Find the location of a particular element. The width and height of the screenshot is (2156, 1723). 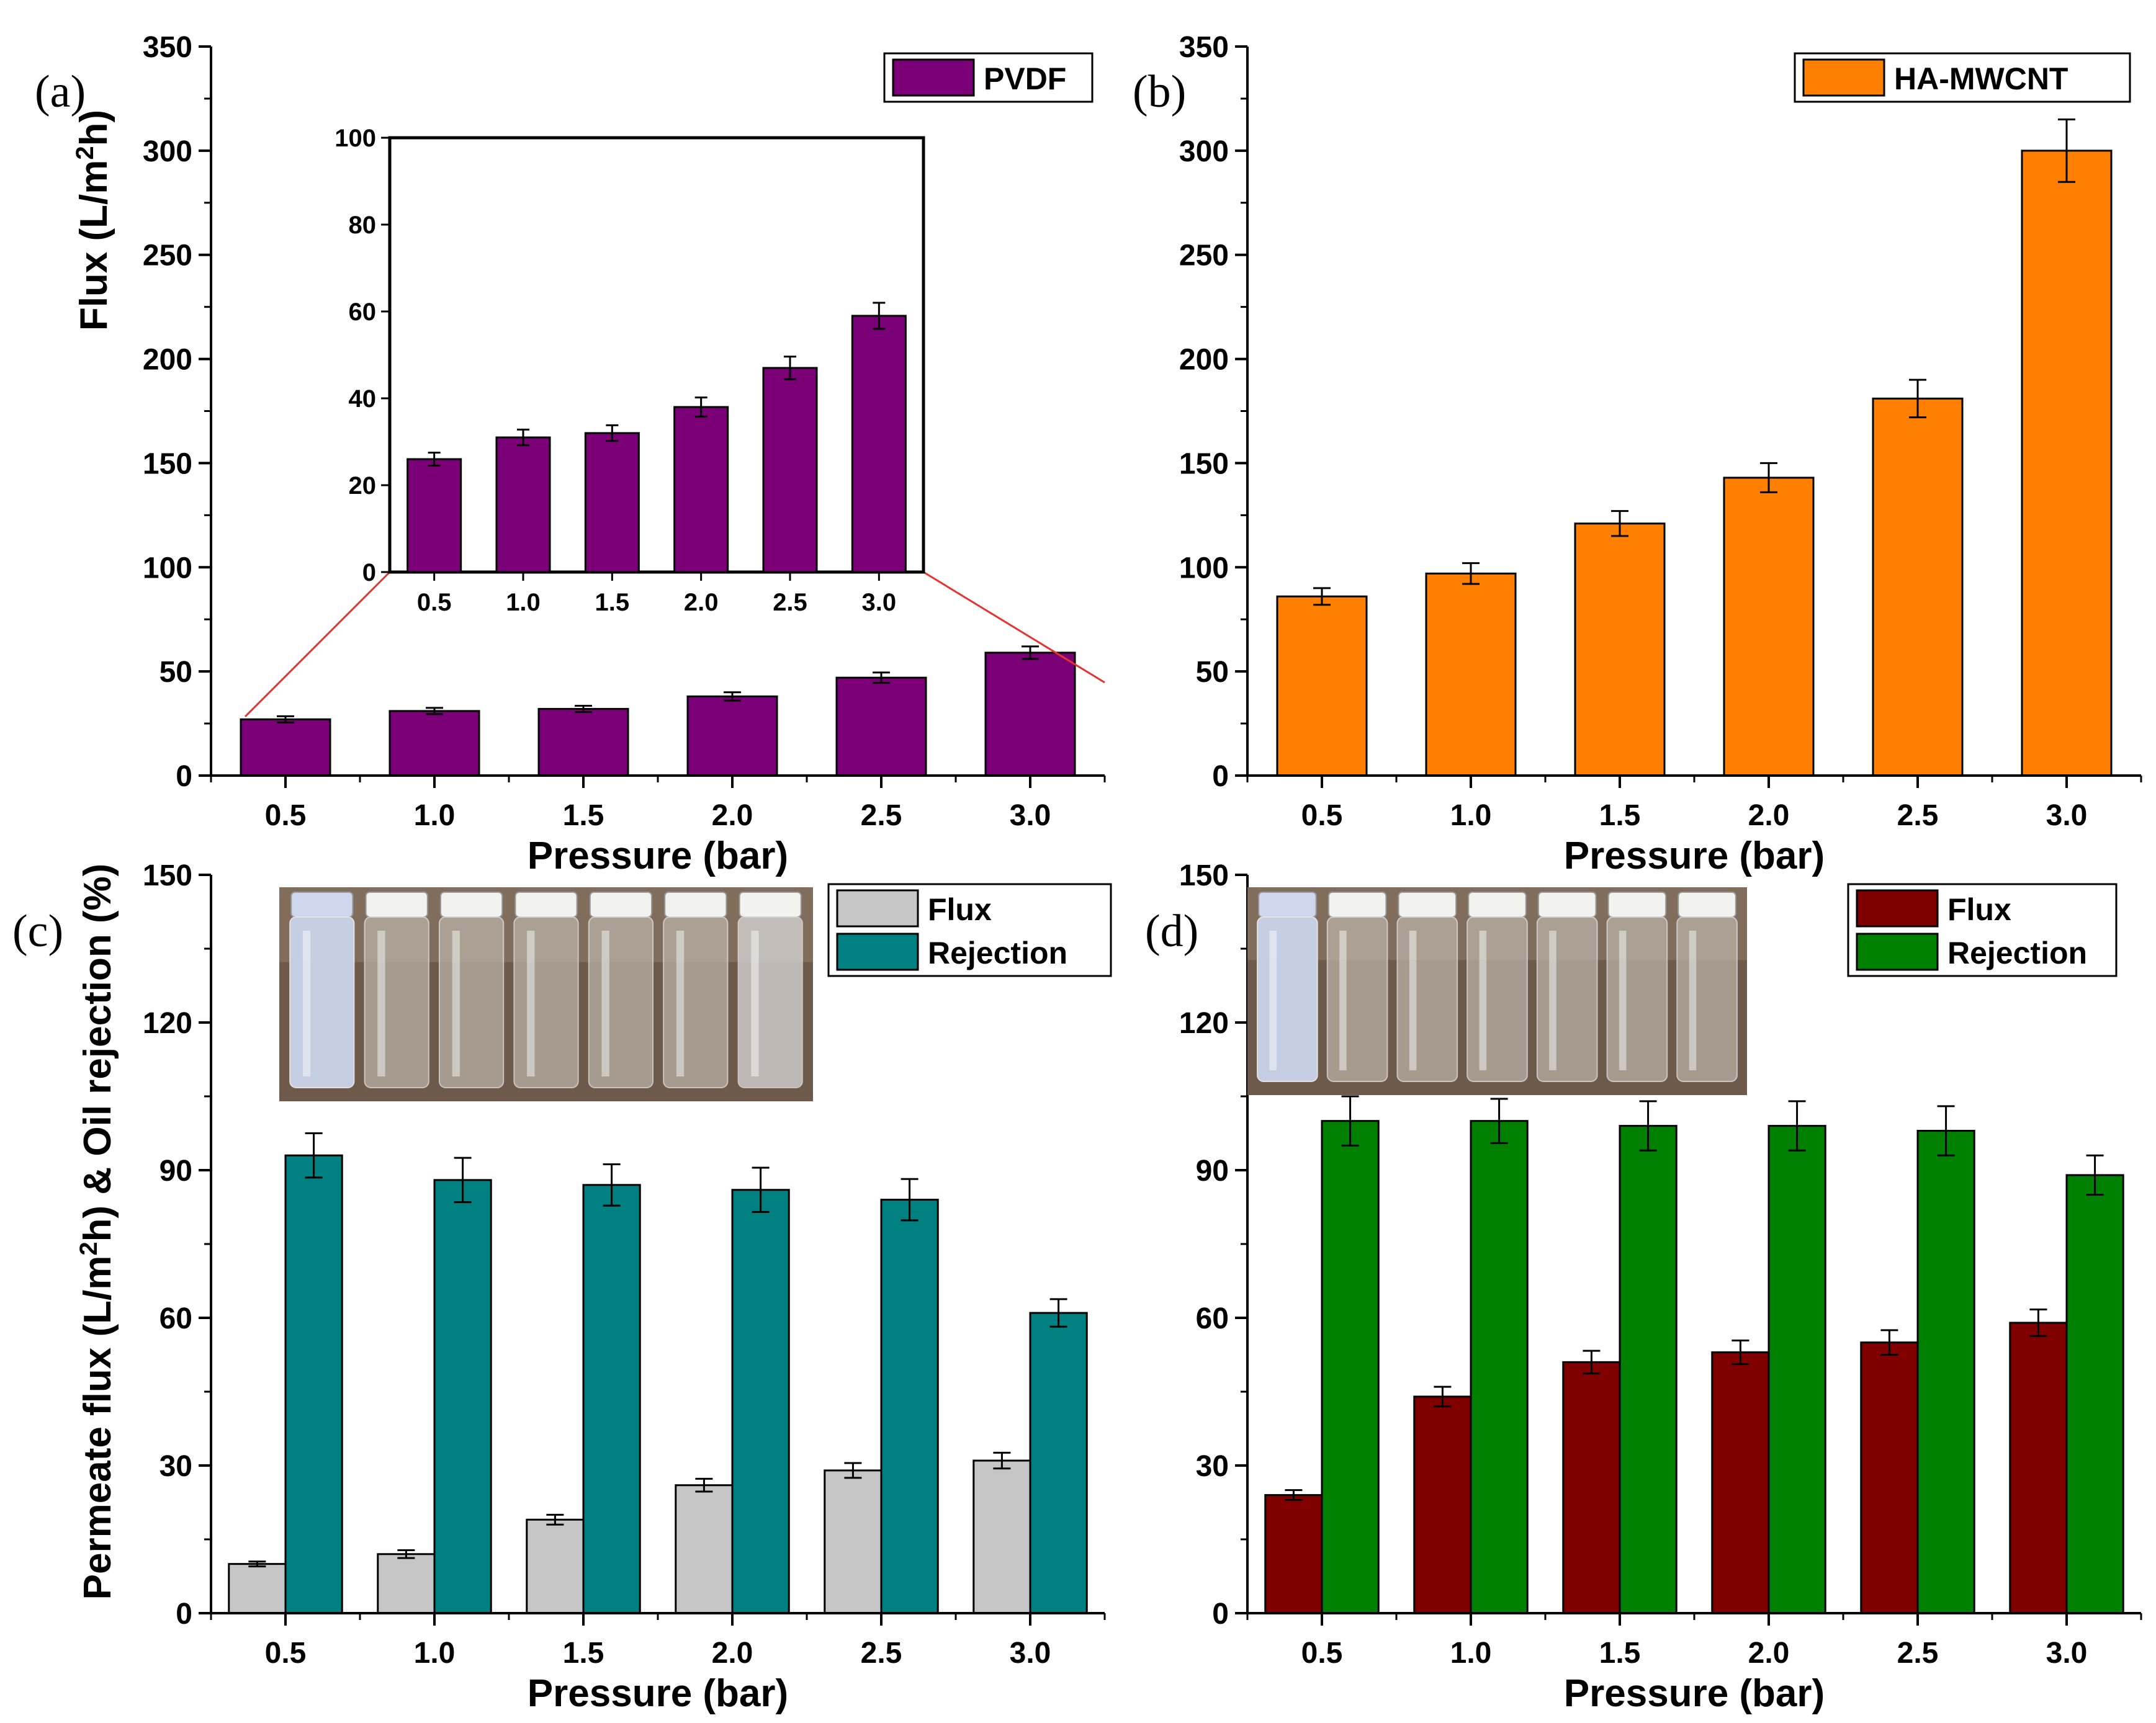

panel-label: (a) is located at coordinates (61, 91).